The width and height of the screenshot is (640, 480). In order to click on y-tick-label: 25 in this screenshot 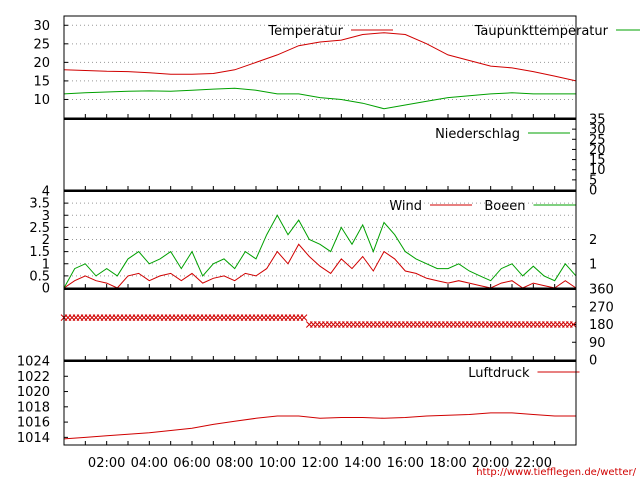, I will do `click(41, 44)`.